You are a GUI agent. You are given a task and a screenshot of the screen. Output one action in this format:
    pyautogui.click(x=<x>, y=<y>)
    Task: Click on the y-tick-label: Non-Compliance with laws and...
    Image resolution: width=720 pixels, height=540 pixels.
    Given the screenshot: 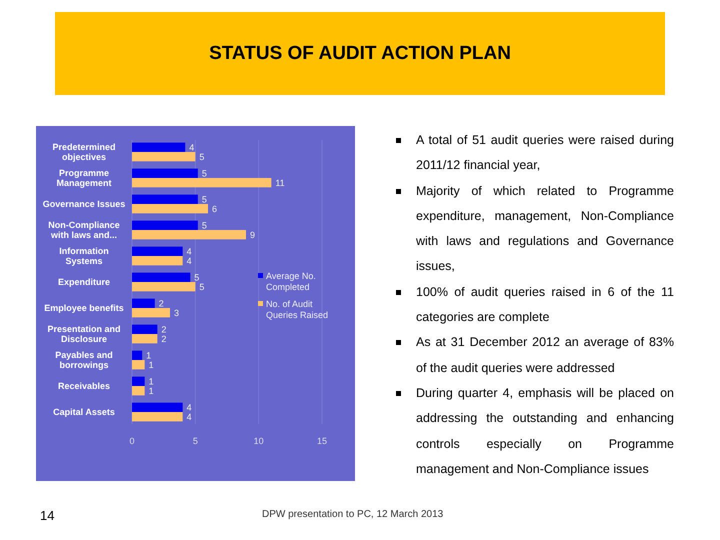 What is the action you would take?
    pyautogui.click(x=84, y=230)
    